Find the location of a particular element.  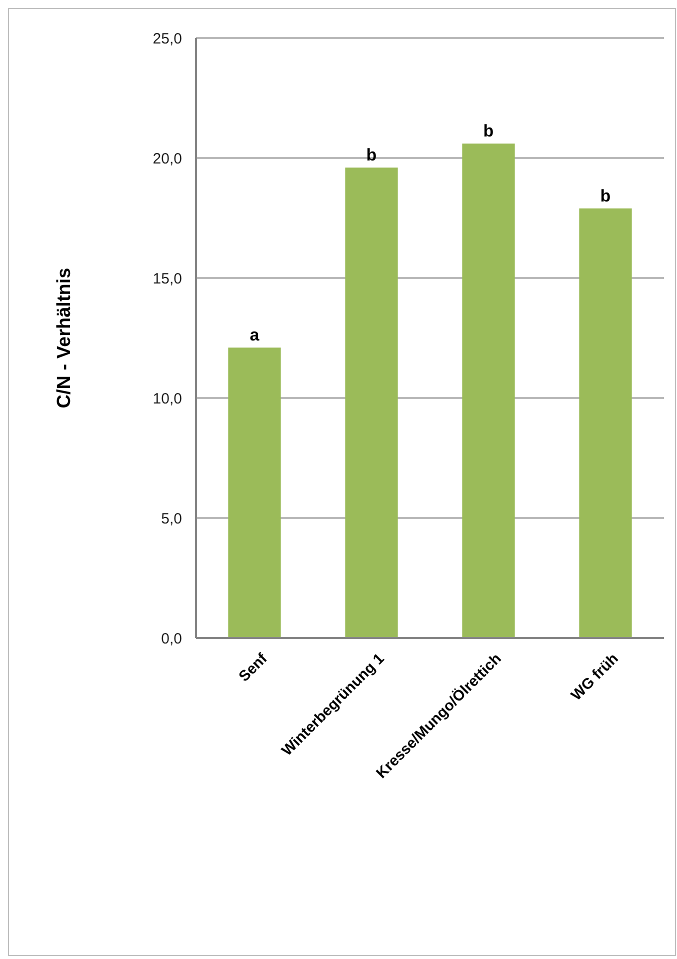

x-tick-label: WG früh is located at coordinates (595, 677).